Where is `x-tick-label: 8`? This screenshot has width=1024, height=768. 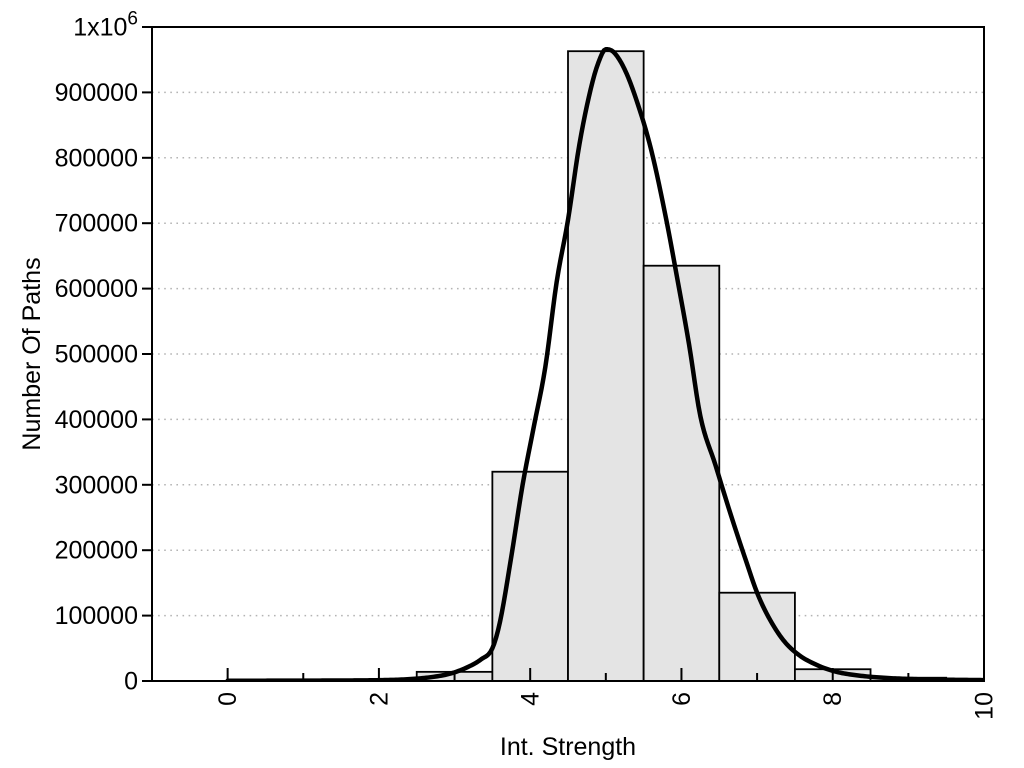 x-tick-label: 8 is located at coordinates (833, 699).